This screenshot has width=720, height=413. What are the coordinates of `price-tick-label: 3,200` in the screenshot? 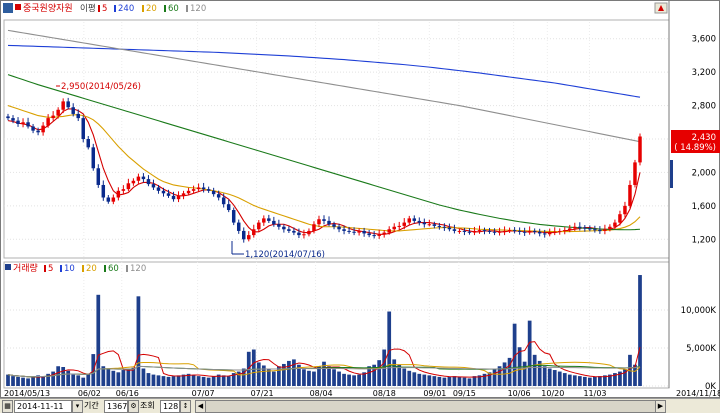 It's located at (704, 73).